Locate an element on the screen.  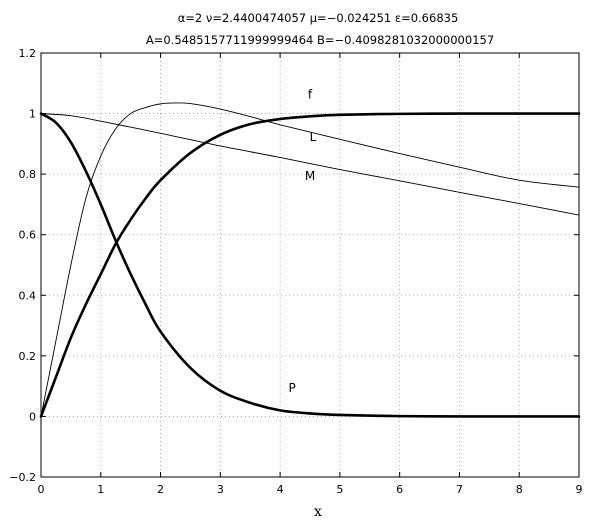
curve-label-L: L is located at coordinates (313, 137).